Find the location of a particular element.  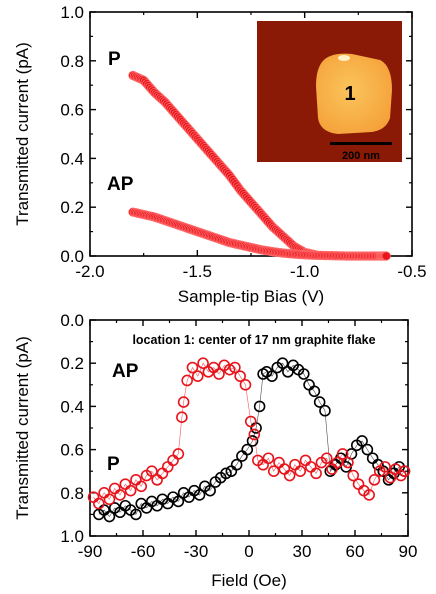

series-label-ap: AP is located at coordinates (120, 184).